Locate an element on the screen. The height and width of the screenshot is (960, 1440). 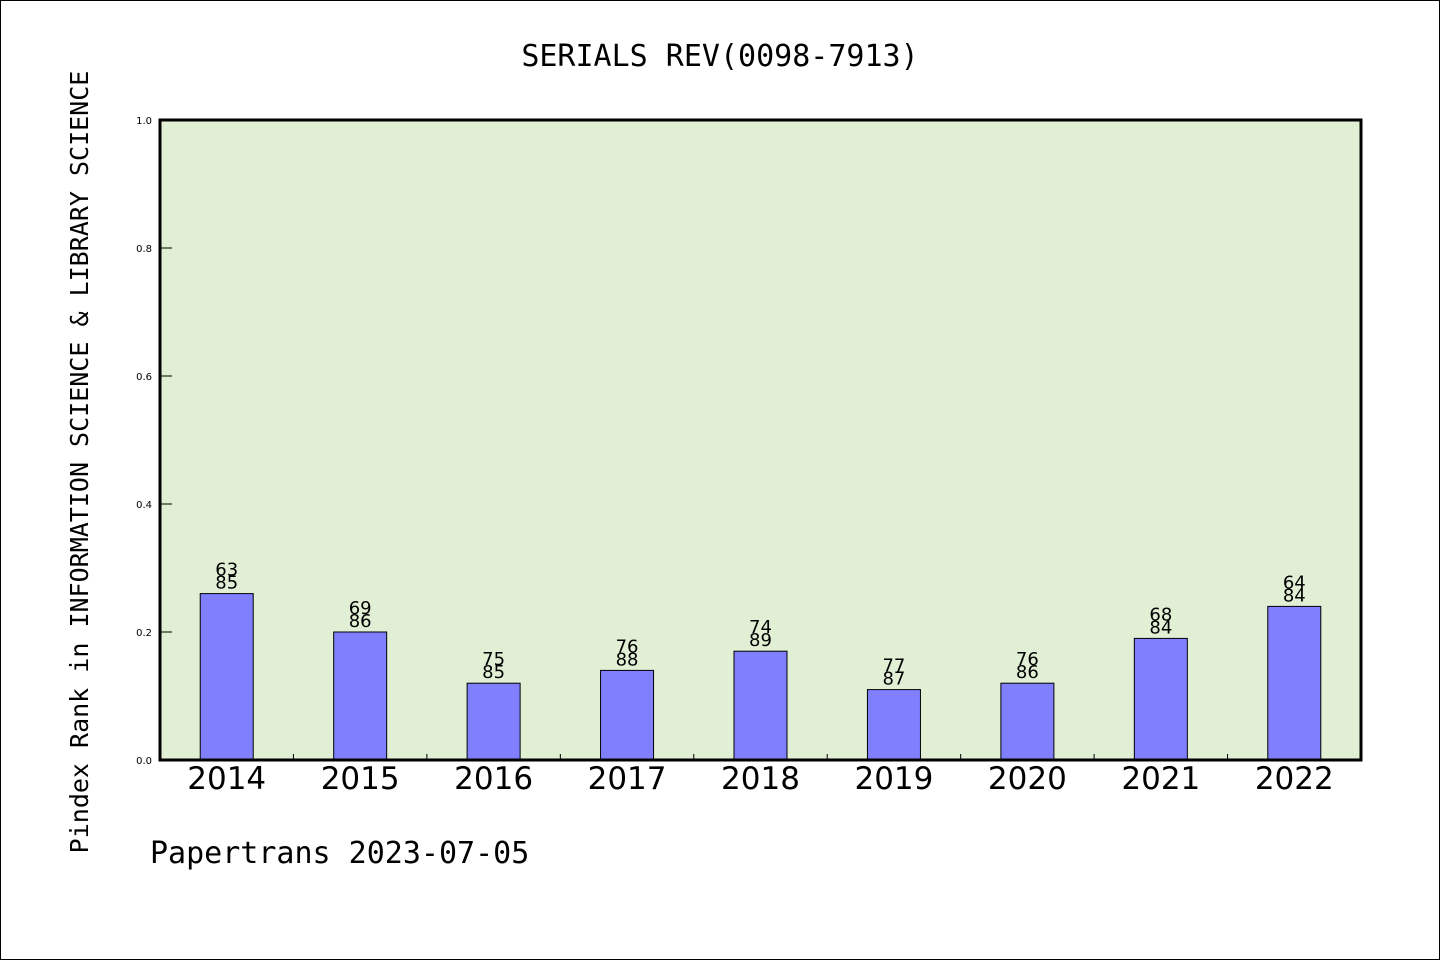
bar-2015 is located at coordinates (360, 696).